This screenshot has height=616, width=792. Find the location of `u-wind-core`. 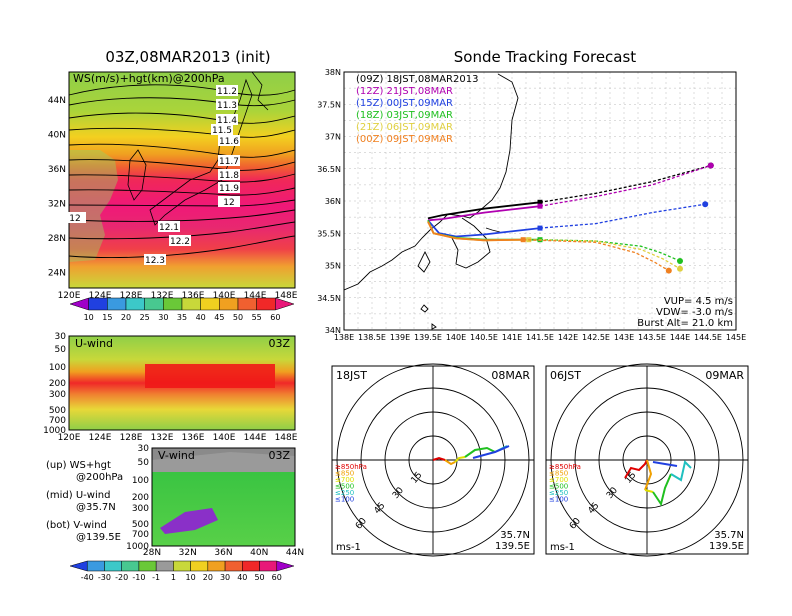

u-wind-core is located at coordinates (210, 376).